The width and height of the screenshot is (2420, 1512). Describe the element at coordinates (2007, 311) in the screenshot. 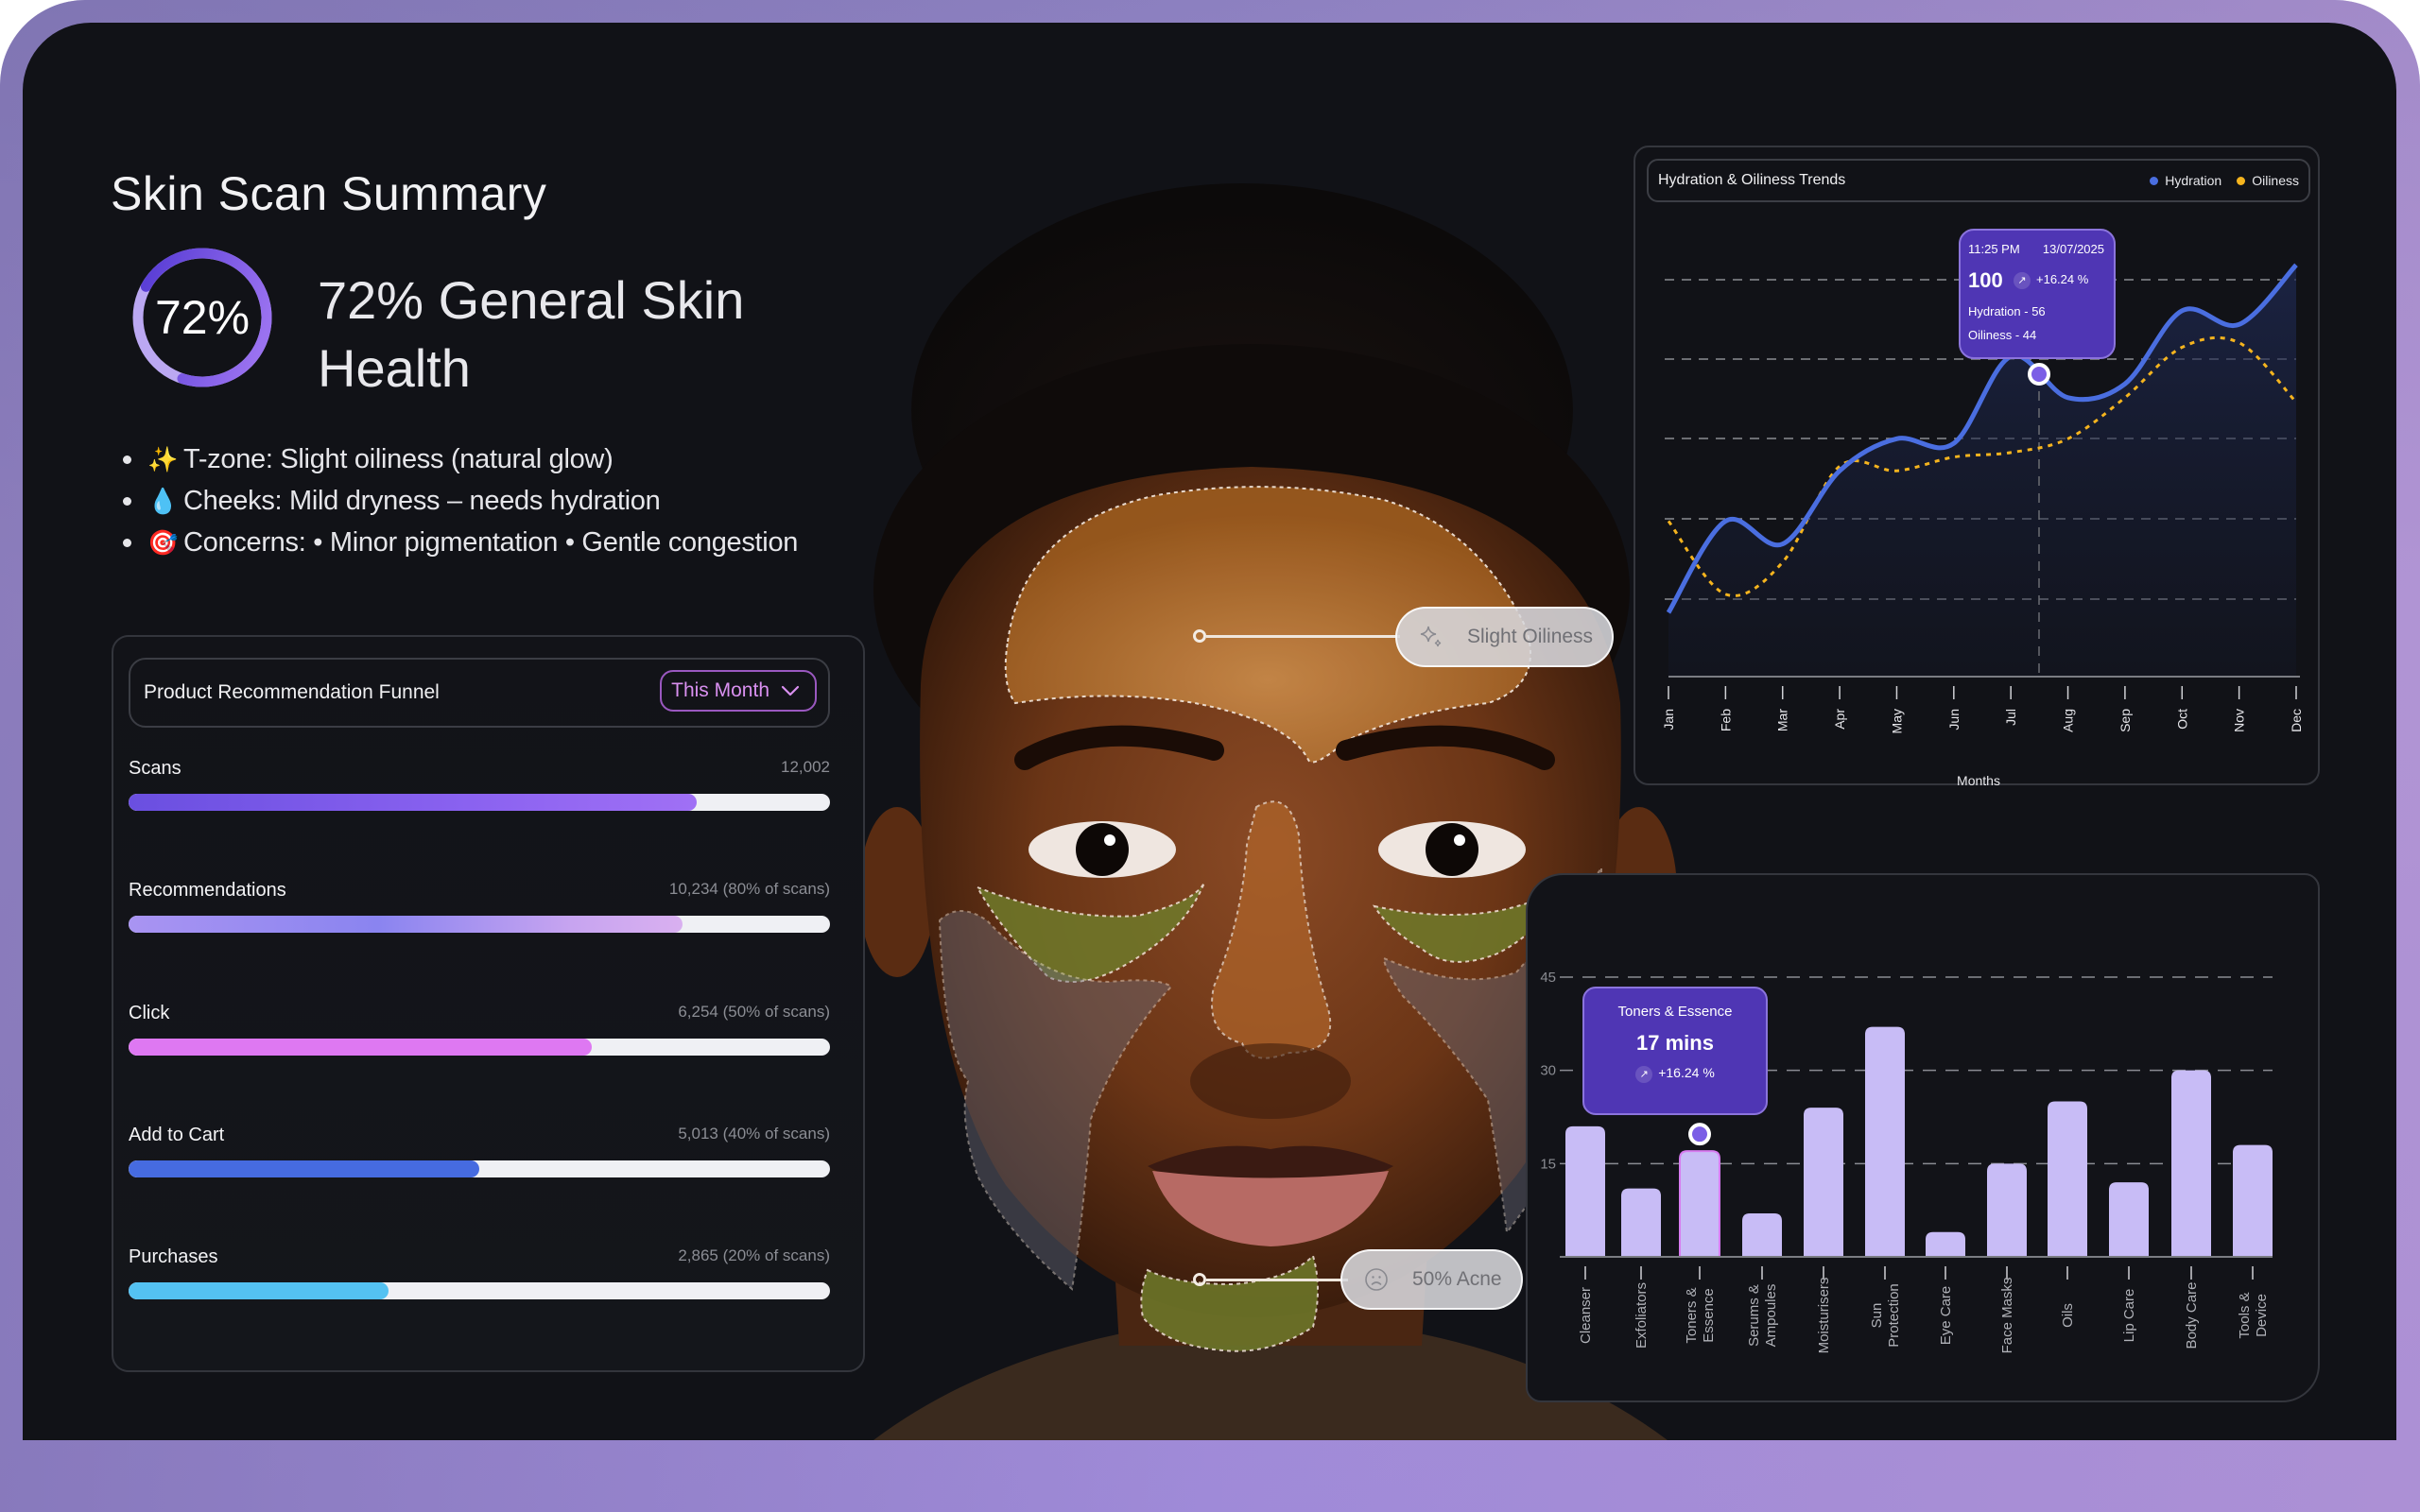

I see `tooltip-hydration: Hydration - 56` at that location.